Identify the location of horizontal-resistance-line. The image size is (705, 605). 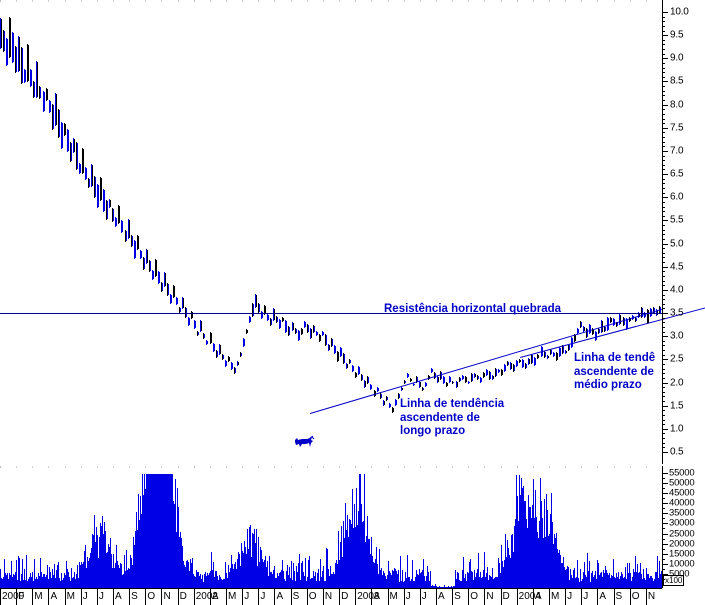
(331, 314).